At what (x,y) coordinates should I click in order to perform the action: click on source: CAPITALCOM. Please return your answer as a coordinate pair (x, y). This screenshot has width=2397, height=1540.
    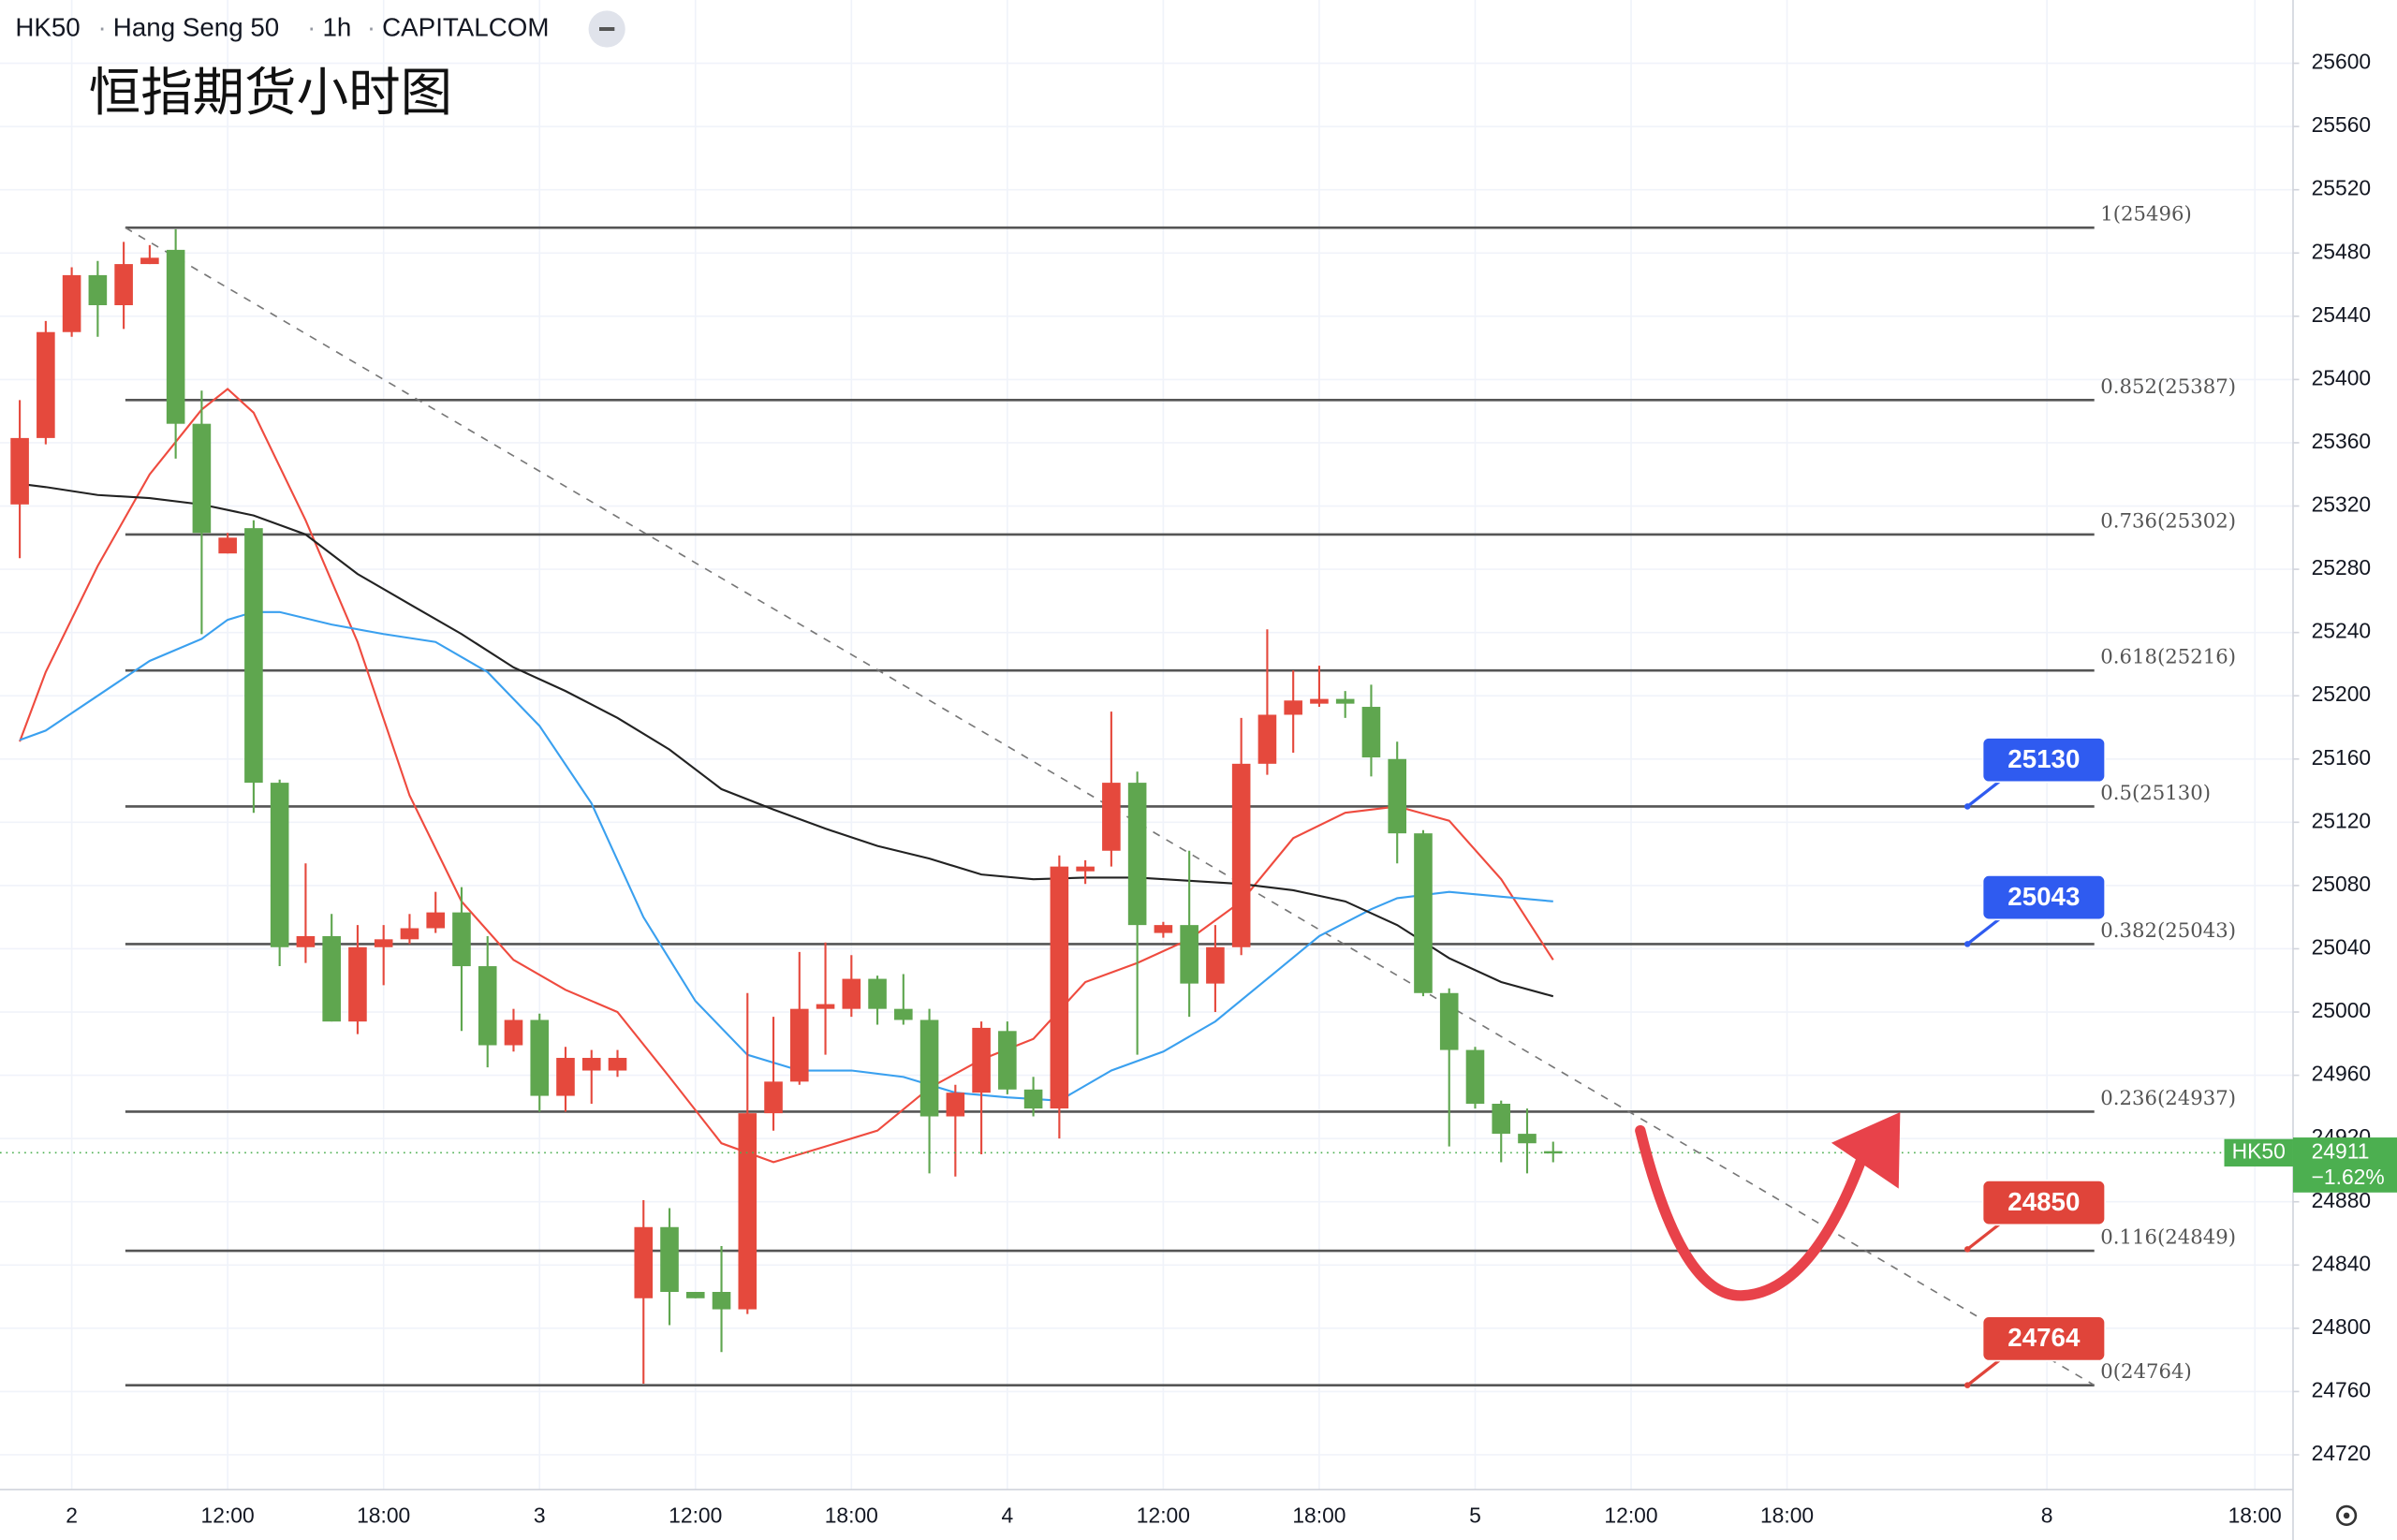
    Looking at the image, I should click on (465, 26).